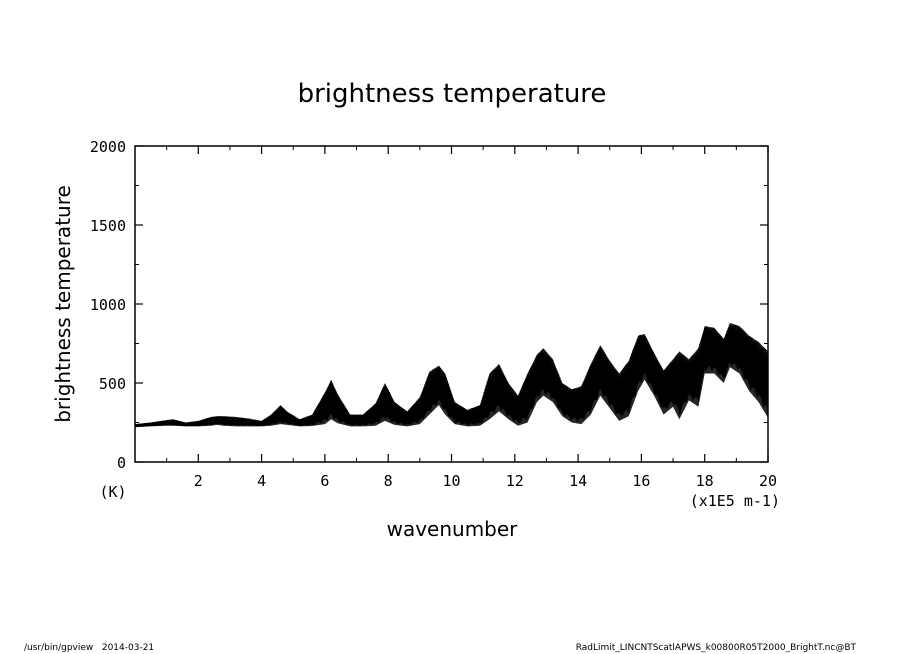 The width and height of the screenshot is (904, 654). What do you see at coordinates (705, 481) in the screenshot?
I see `x-tick-label: 18` at bounding box center [705, 481].